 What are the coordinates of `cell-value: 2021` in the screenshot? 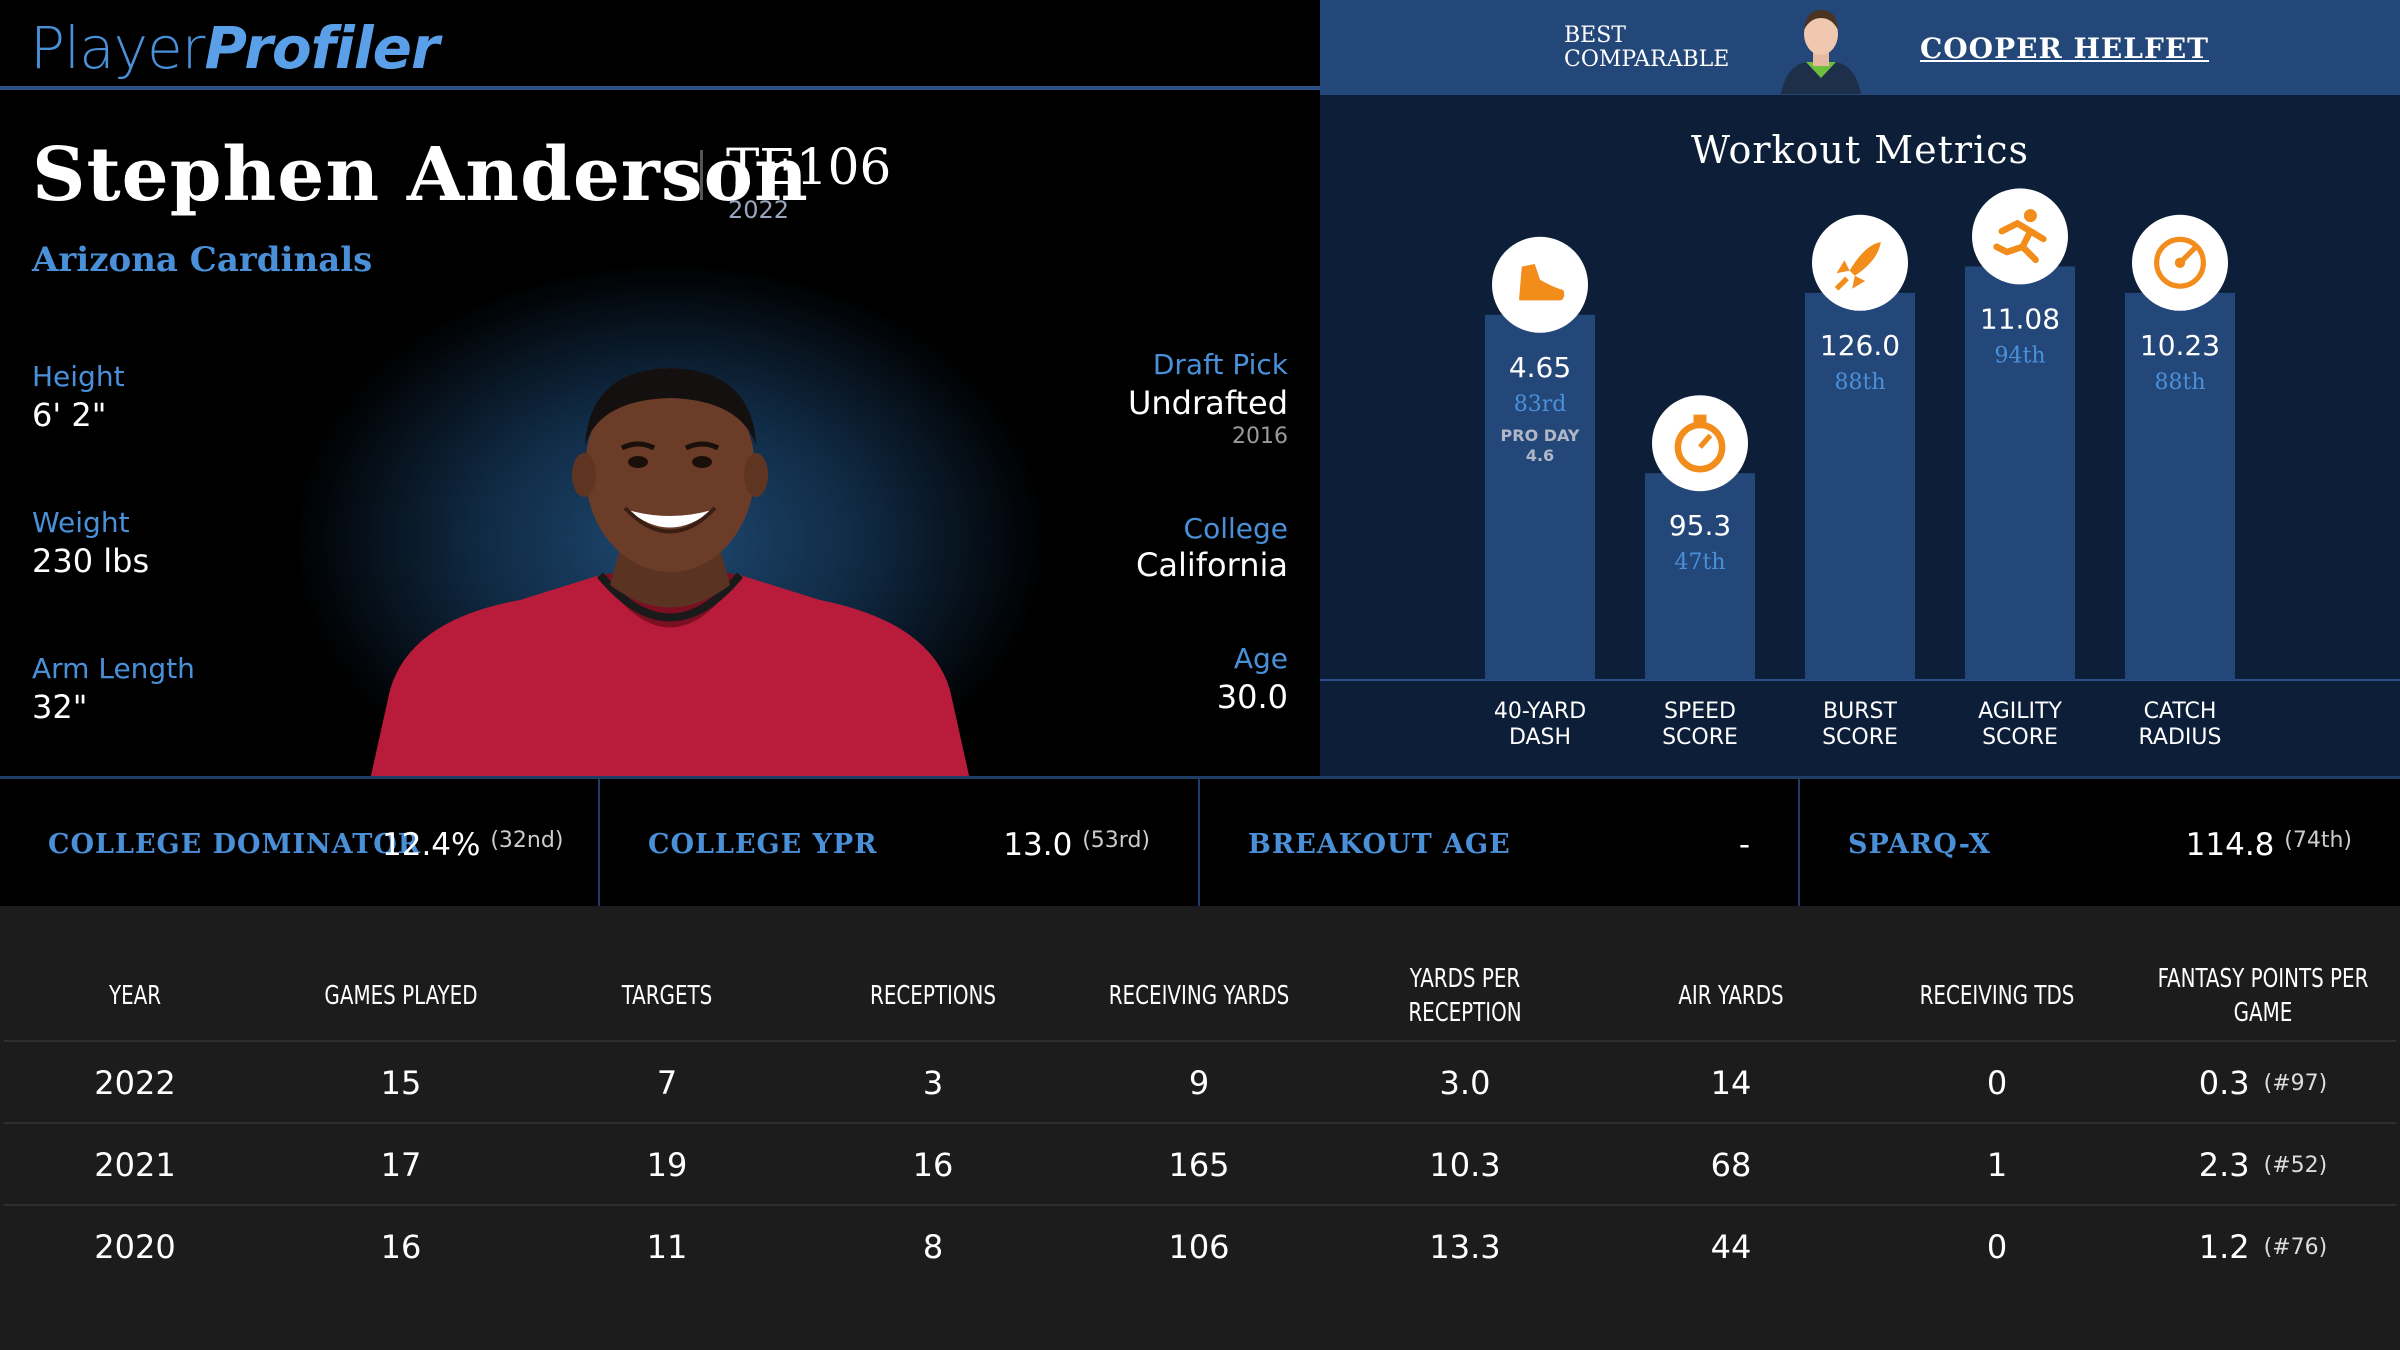 It's located at (135, 1165).